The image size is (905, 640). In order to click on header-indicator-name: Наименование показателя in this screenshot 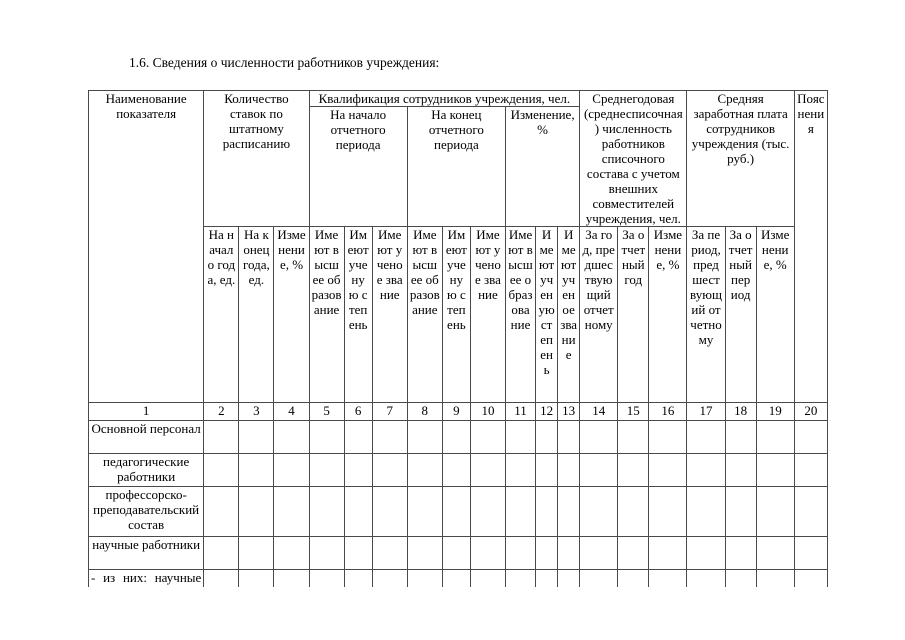, I will do `click(146, 246)`.